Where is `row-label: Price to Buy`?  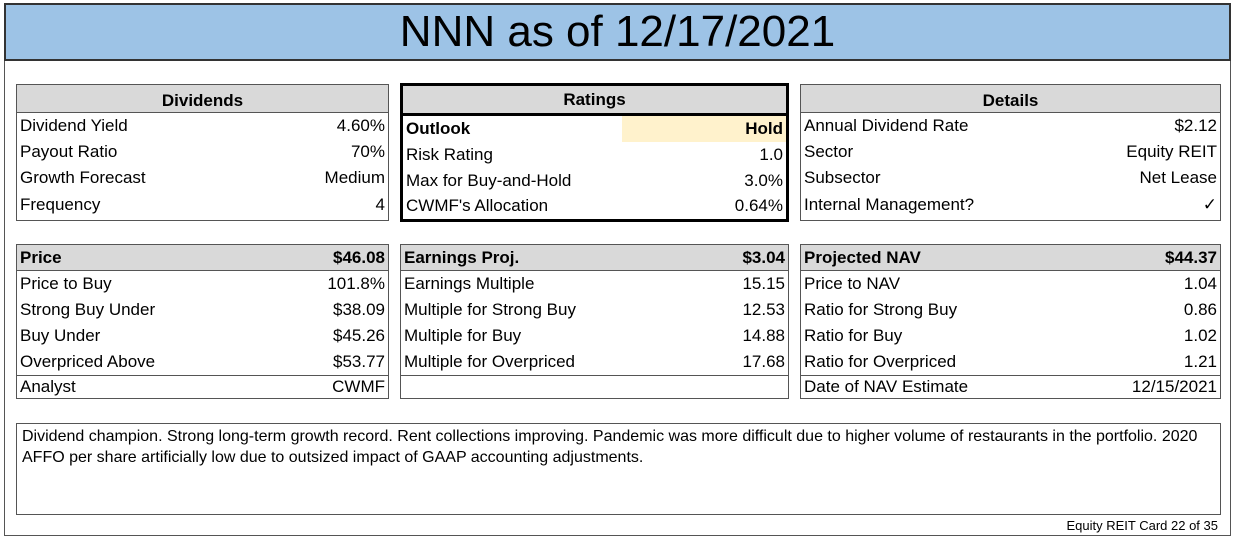 row-label: Price to Buy is located at coordinates (66, 283).